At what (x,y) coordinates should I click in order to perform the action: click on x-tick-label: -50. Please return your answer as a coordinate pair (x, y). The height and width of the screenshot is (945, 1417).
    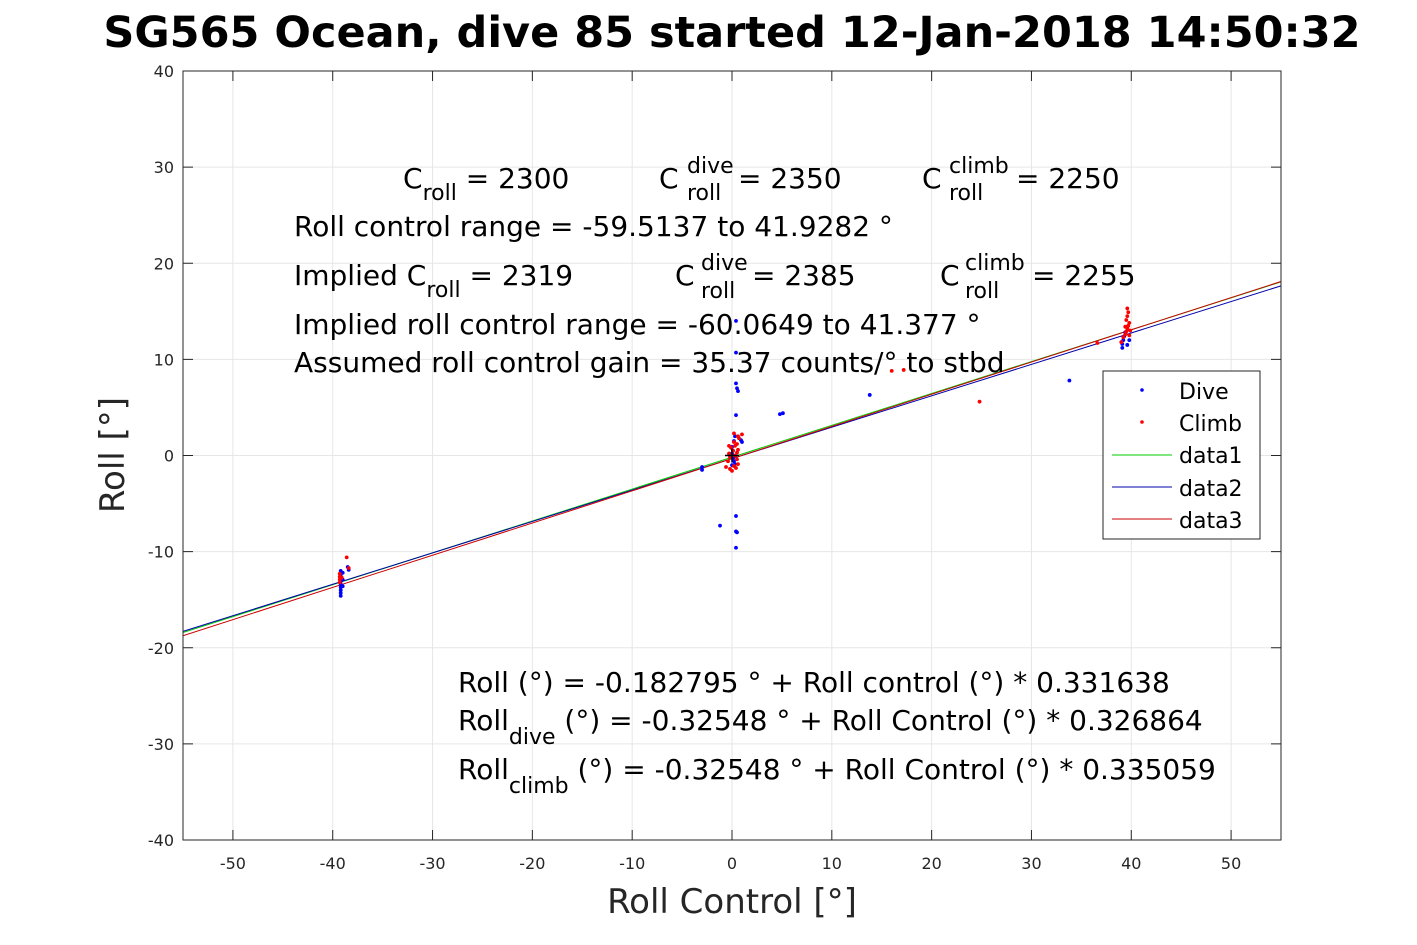
    Looking at the image, I should click on (233, 863).